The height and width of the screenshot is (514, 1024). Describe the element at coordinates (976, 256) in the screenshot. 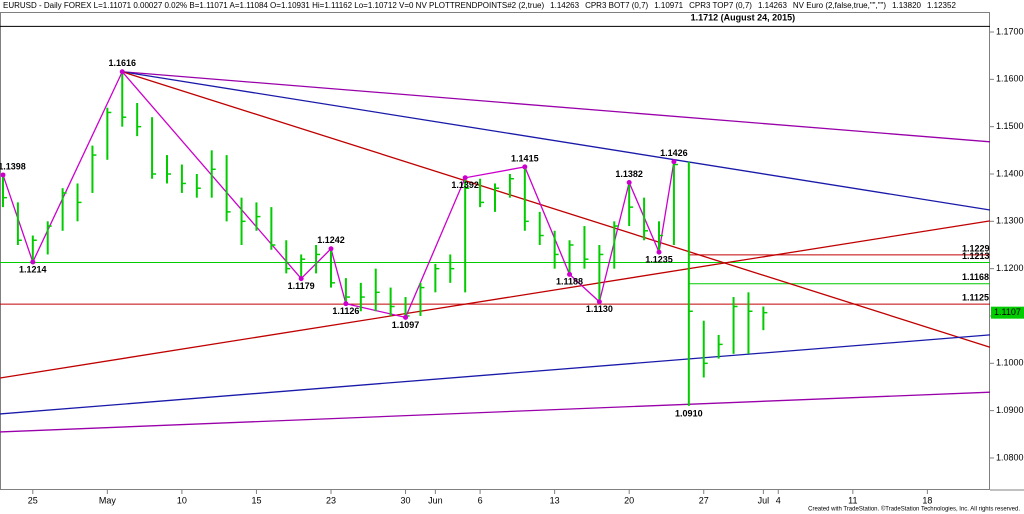

I see `level-label: 1.1213` at that location.